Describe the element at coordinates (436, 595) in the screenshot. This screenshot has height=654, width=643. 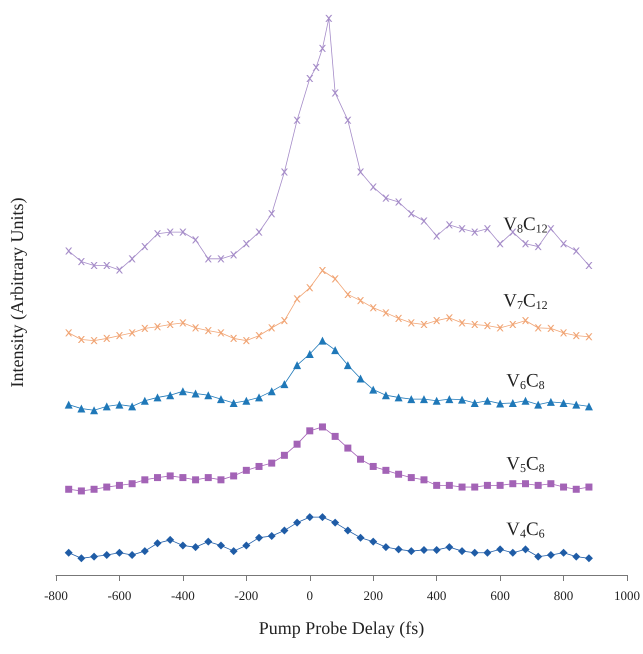
I see `x-tick-label: 400` at that location.